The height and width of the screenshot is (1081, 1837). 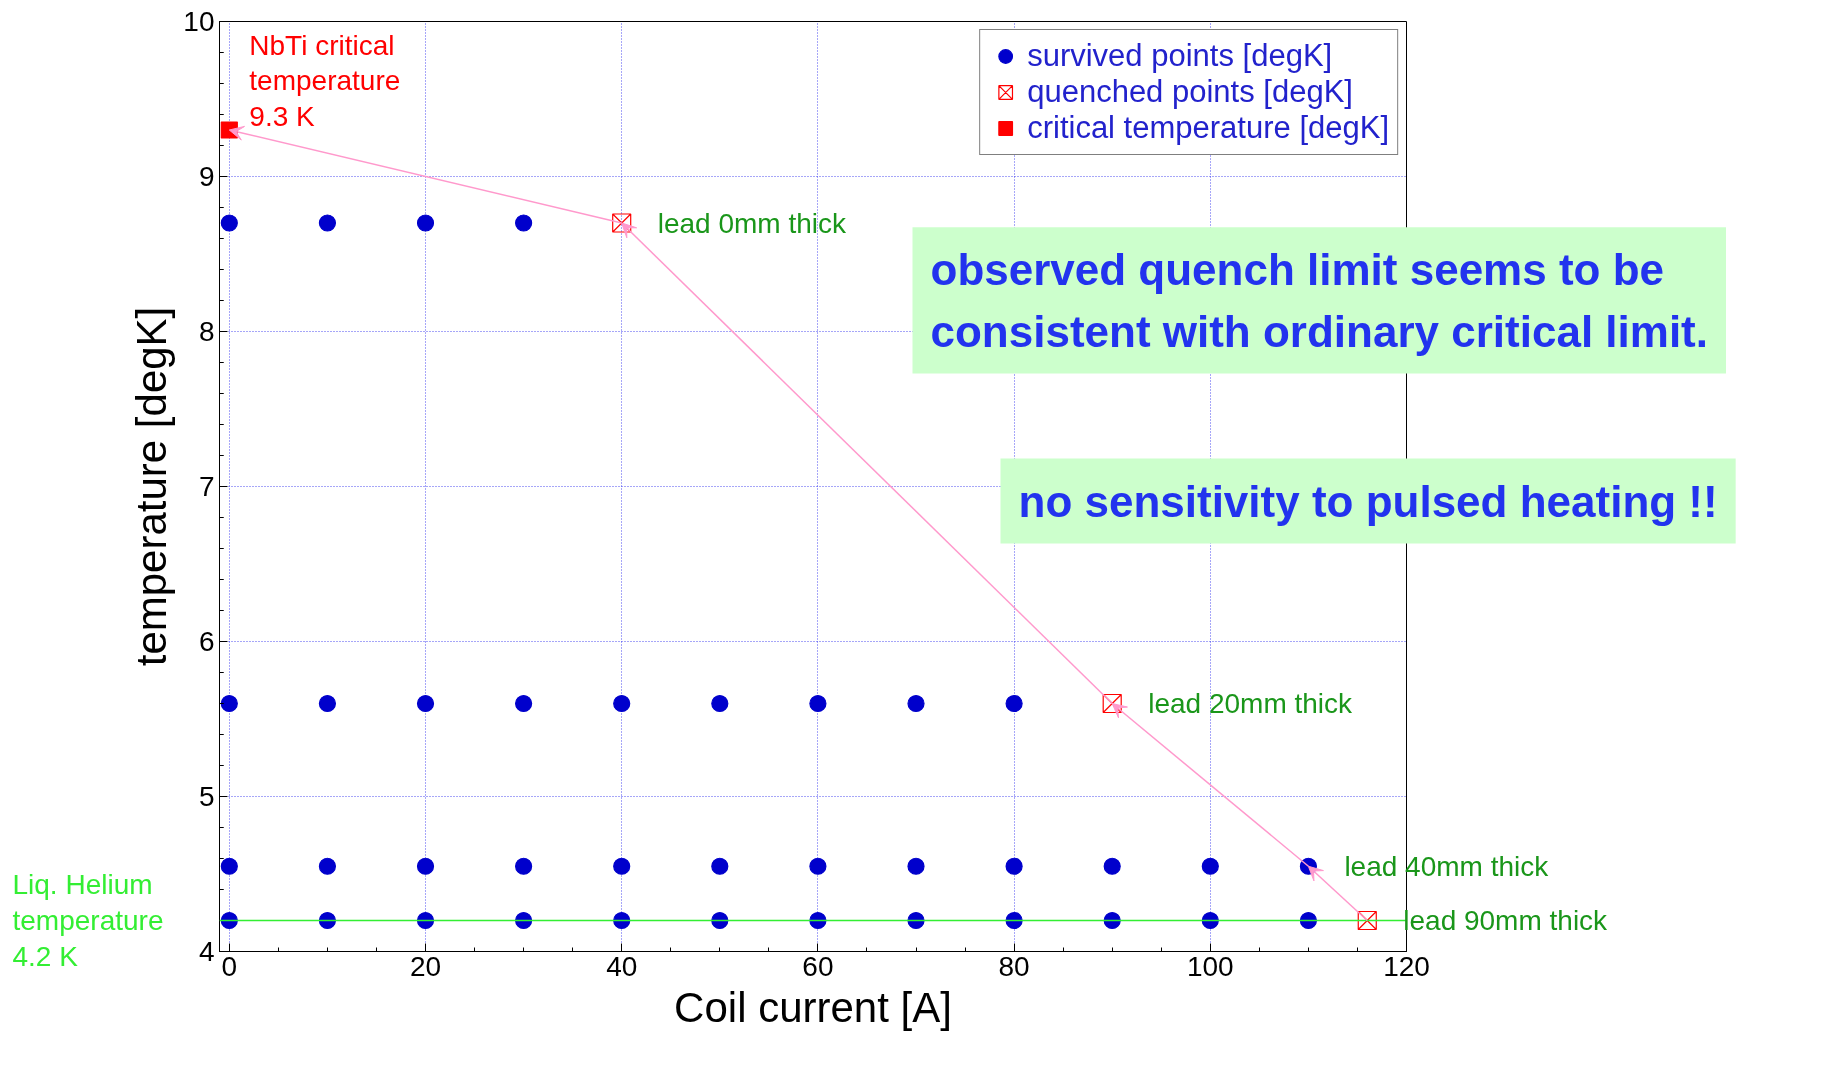 What do you see at coordinates (1368, 501) in the screenshot?
I see `annotation: no sensitivity to pulsed heating !!` at bounding box center [1368, 501].